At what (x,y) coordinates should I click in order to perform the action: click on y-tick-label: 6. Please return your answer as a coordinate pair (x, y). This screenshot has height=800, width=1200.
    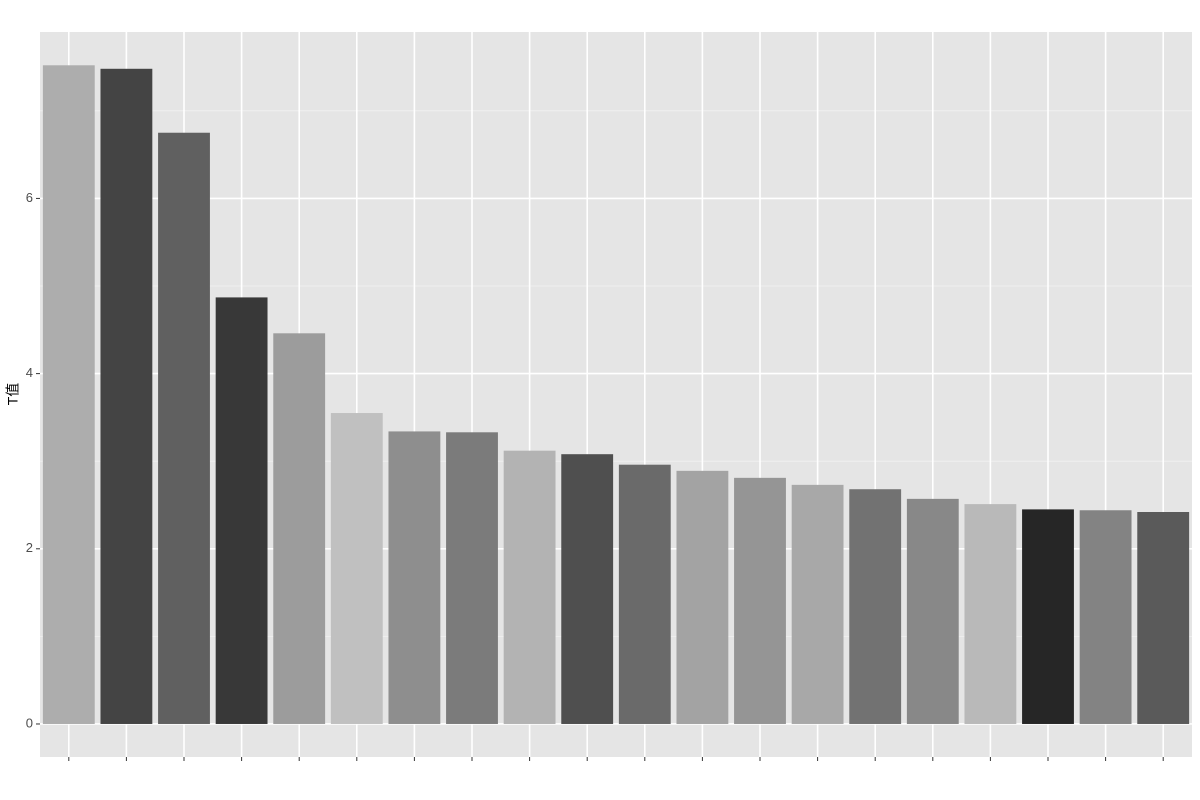
    Looking at the image, I should click on (29, 197).